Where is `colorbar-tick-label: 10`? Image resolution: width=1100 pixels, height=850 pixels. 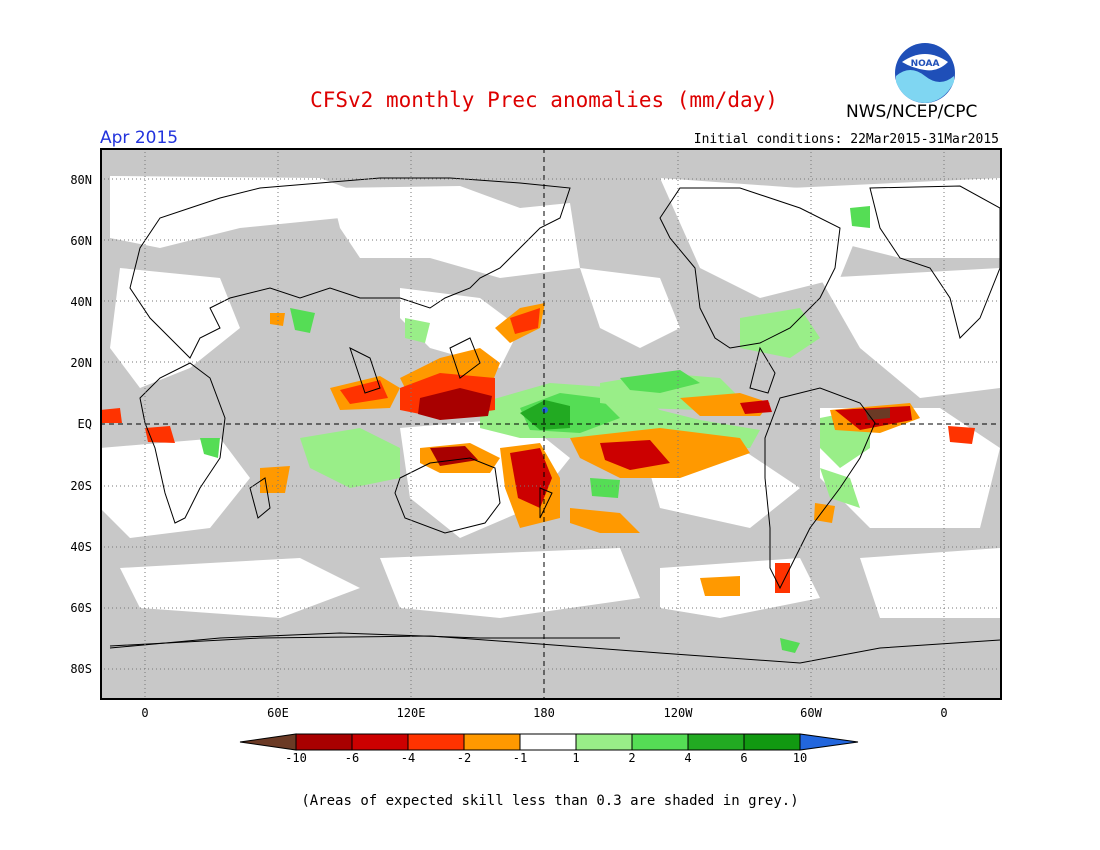
colorbar-tick-label: 10 is located at coordinates (800, 758).